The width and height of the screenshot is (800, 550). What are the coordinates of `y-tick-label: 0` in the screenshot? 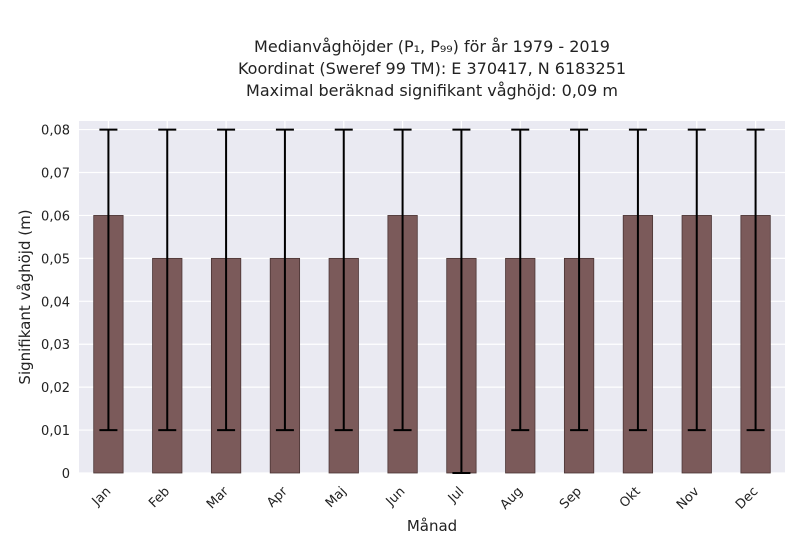 It's located at (66, 474).